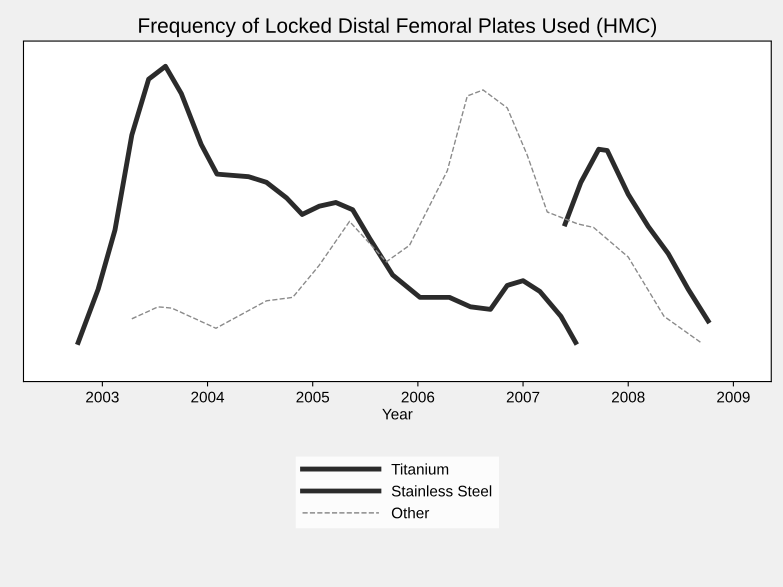 The image size is (783, 587). What do you see at coordinates (411, 512) in the screenshot?
I see `legend-label: Other` at bounding box center [411, 512].